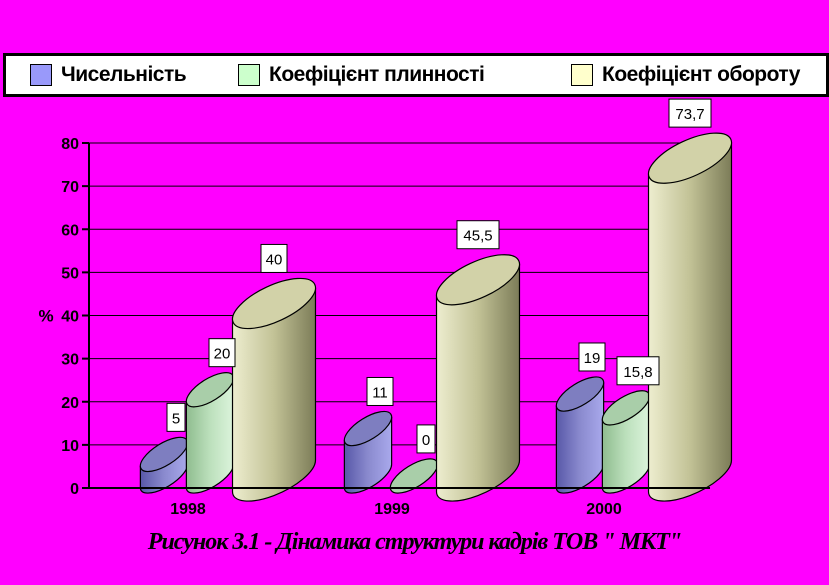 This screenshot has width=829, height=585. I want to click on legend-item-plynnosti: Коефіцієнт плинності, so click(361, 75).